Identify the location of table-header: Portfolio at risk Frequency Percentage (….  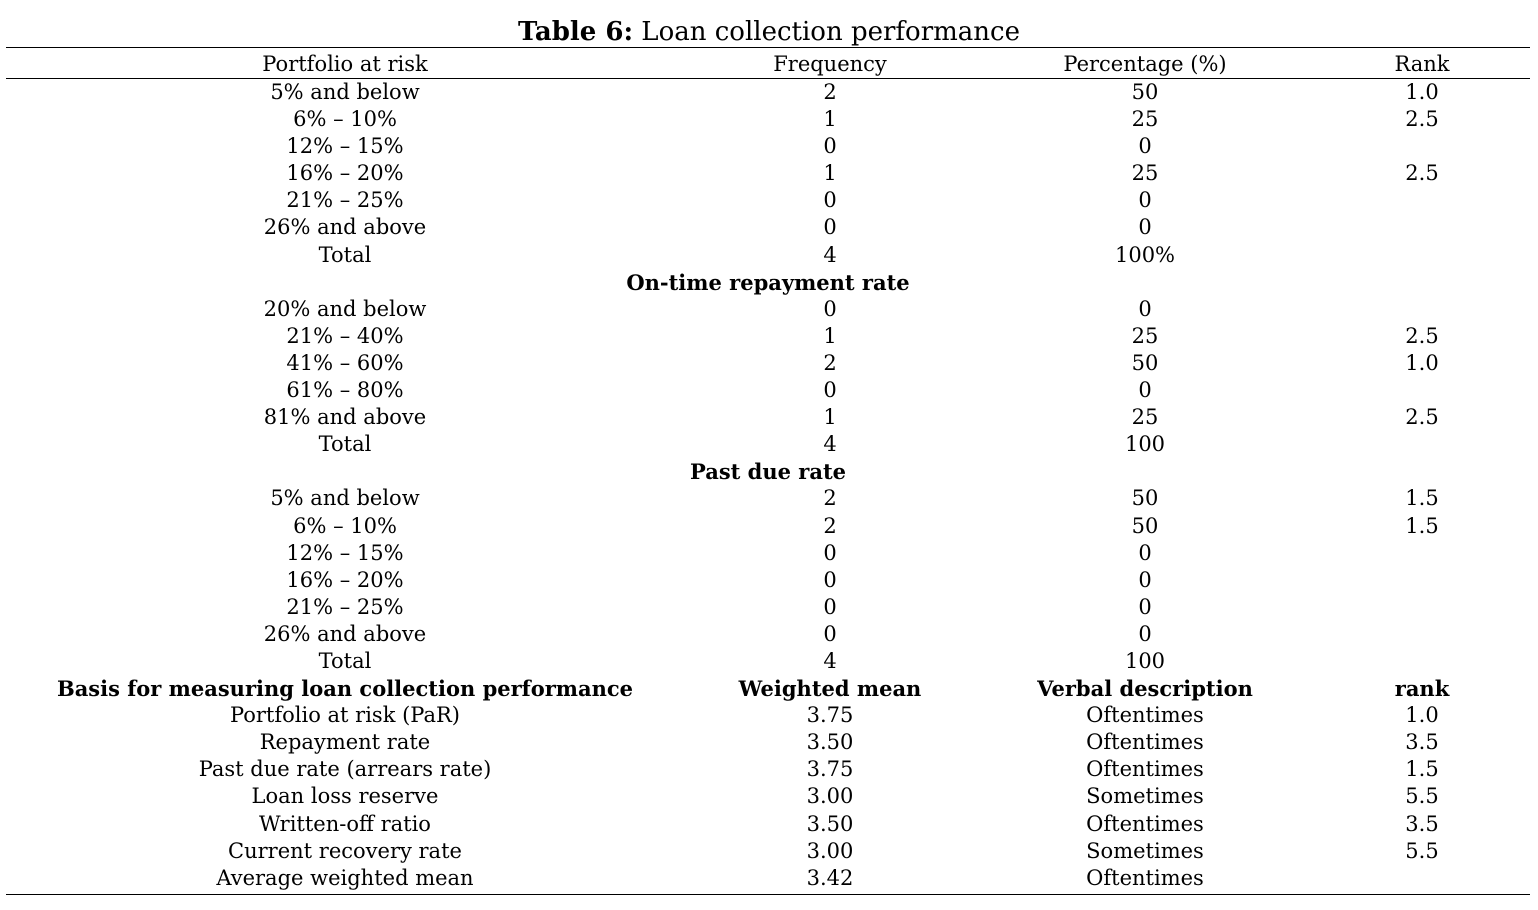
(768, 64).